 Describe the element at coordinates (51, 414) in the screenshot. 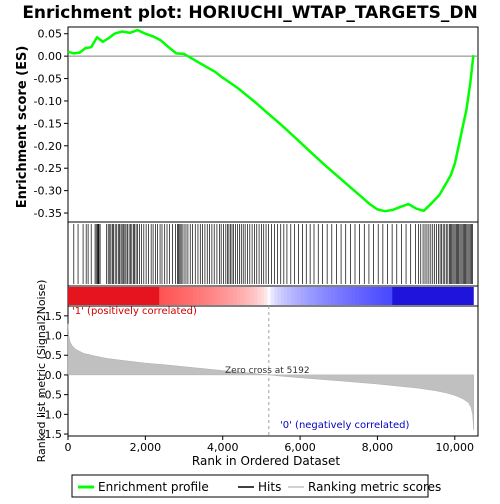

I see `metric-y-tick-label: -1.0` at that location.